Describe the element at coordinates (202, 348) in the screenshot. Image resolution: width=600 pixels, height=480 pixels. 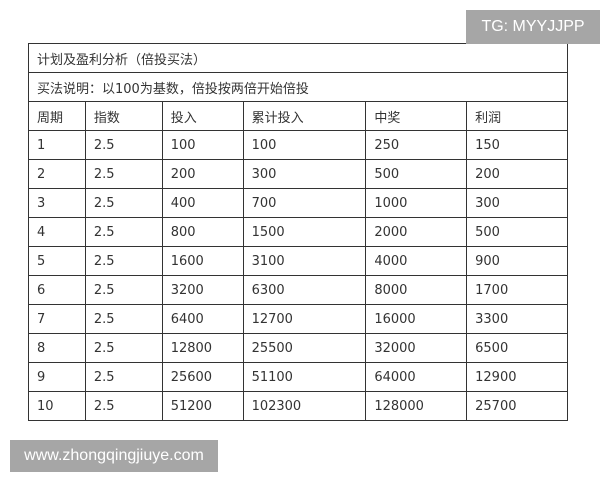
I see `table-cell: 12800` at that location.